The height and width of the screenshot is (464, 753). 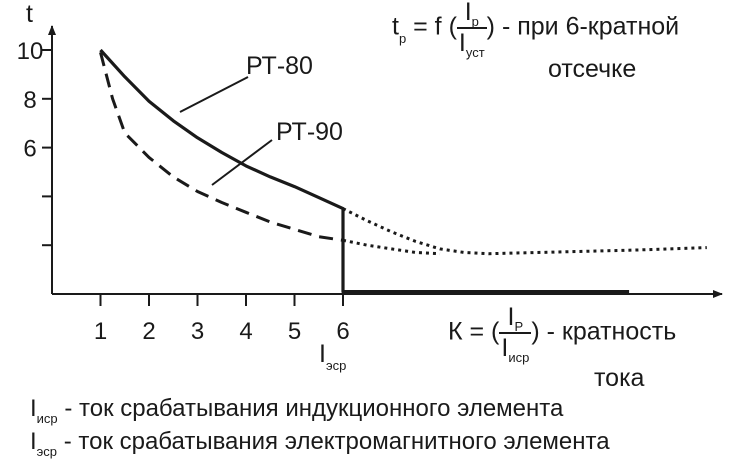 What do you see at coordinates (245, 331) in the screenshot?
I see `x-tick-label: 4` at bounding box center [245, 331].